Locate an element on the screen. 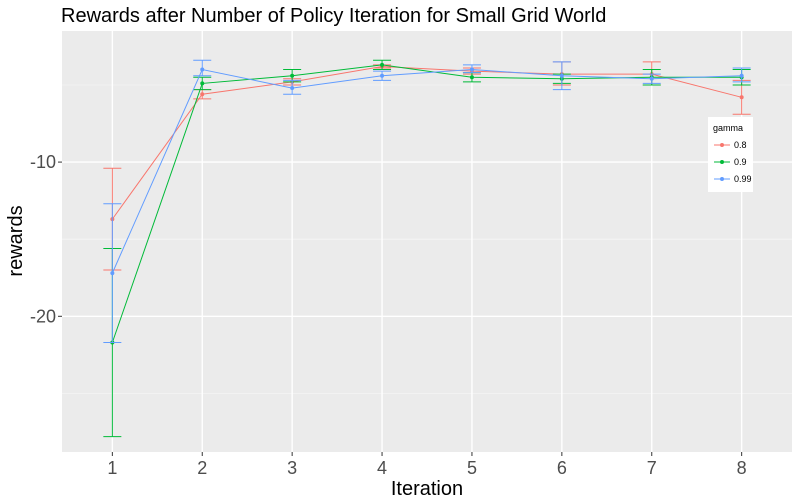  legend: gamma 0.8 0.9 0.99 is located at coordinates (730, 154).